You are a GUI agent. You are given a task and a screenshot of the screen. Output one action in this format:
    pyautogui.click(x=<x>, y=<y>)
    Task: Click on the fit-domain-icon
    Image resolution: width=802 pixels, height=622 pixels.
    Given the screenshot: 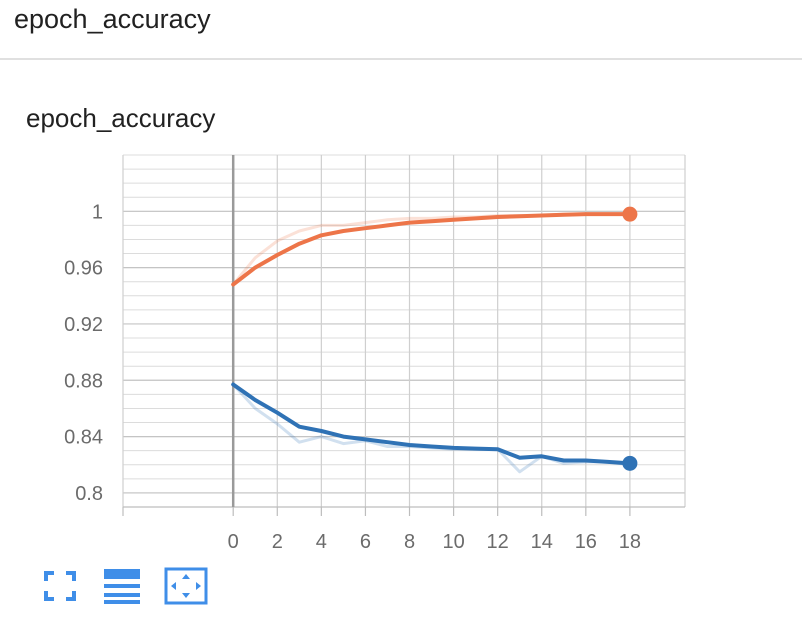 What is the action you would take?
    pyautogui.click(x=186, y=586)
    